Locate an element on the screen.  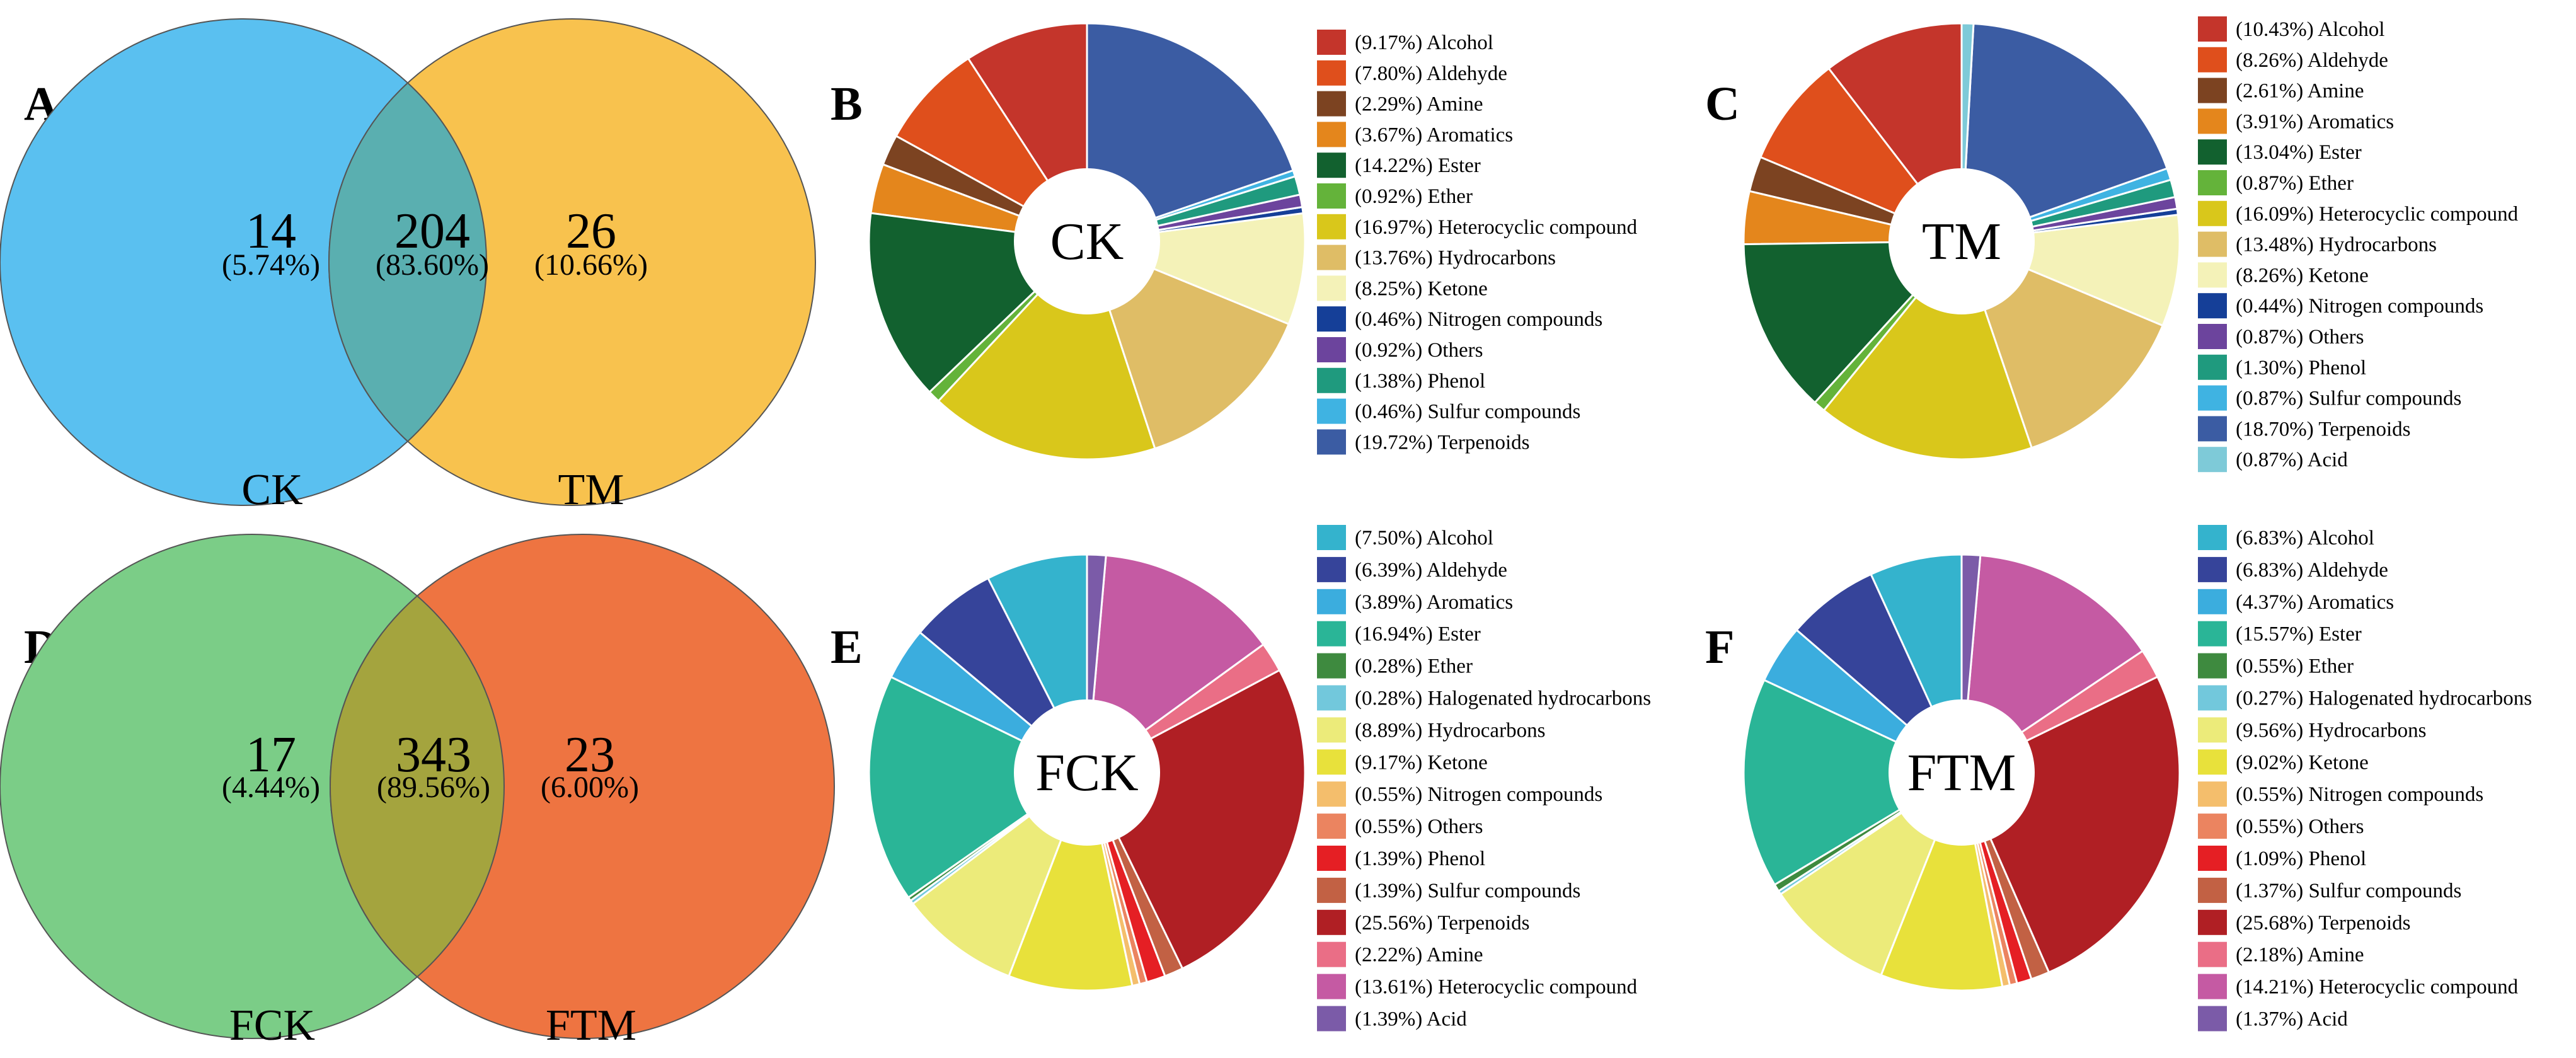
donut-center-label: FCK is located at coordinates (1086, 773).